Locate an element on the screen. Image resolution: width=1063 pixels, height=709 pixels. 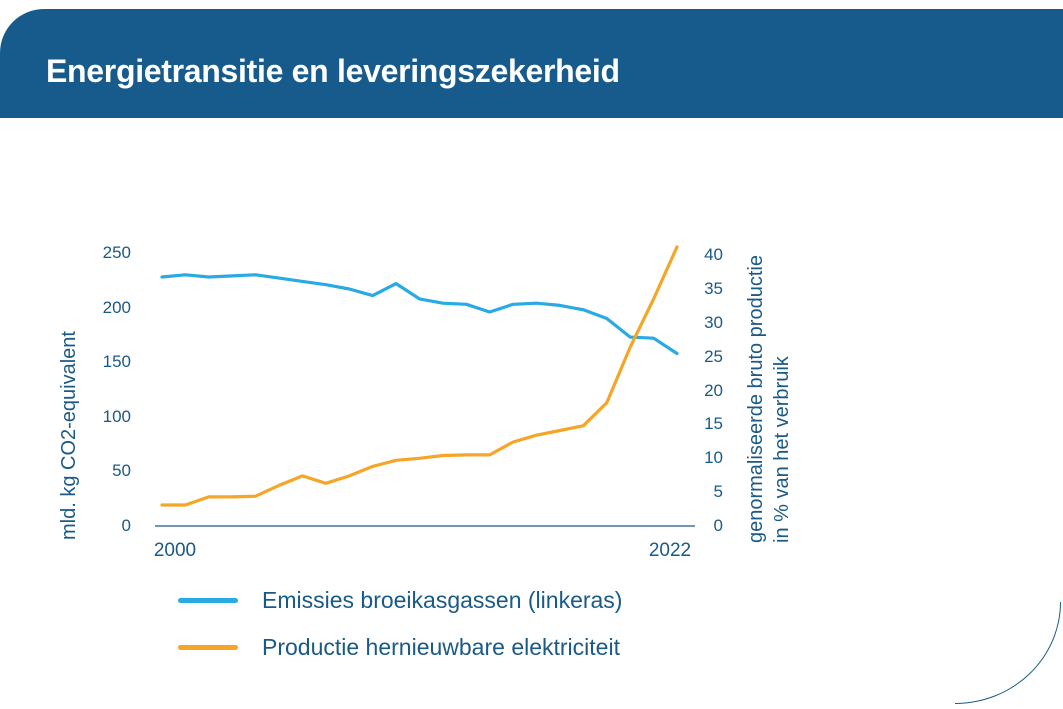
right-axis-tick-15: 15 is located at coordinates (713, 424).